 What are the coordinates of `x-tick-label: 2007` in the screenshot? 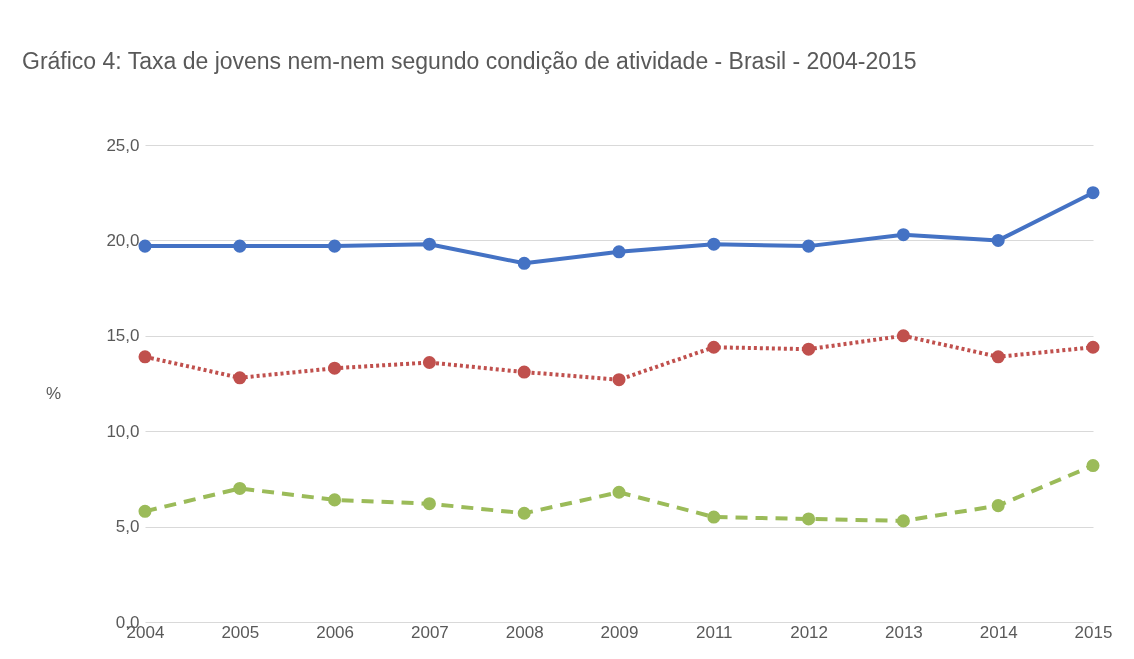 It's located at (429, 632).